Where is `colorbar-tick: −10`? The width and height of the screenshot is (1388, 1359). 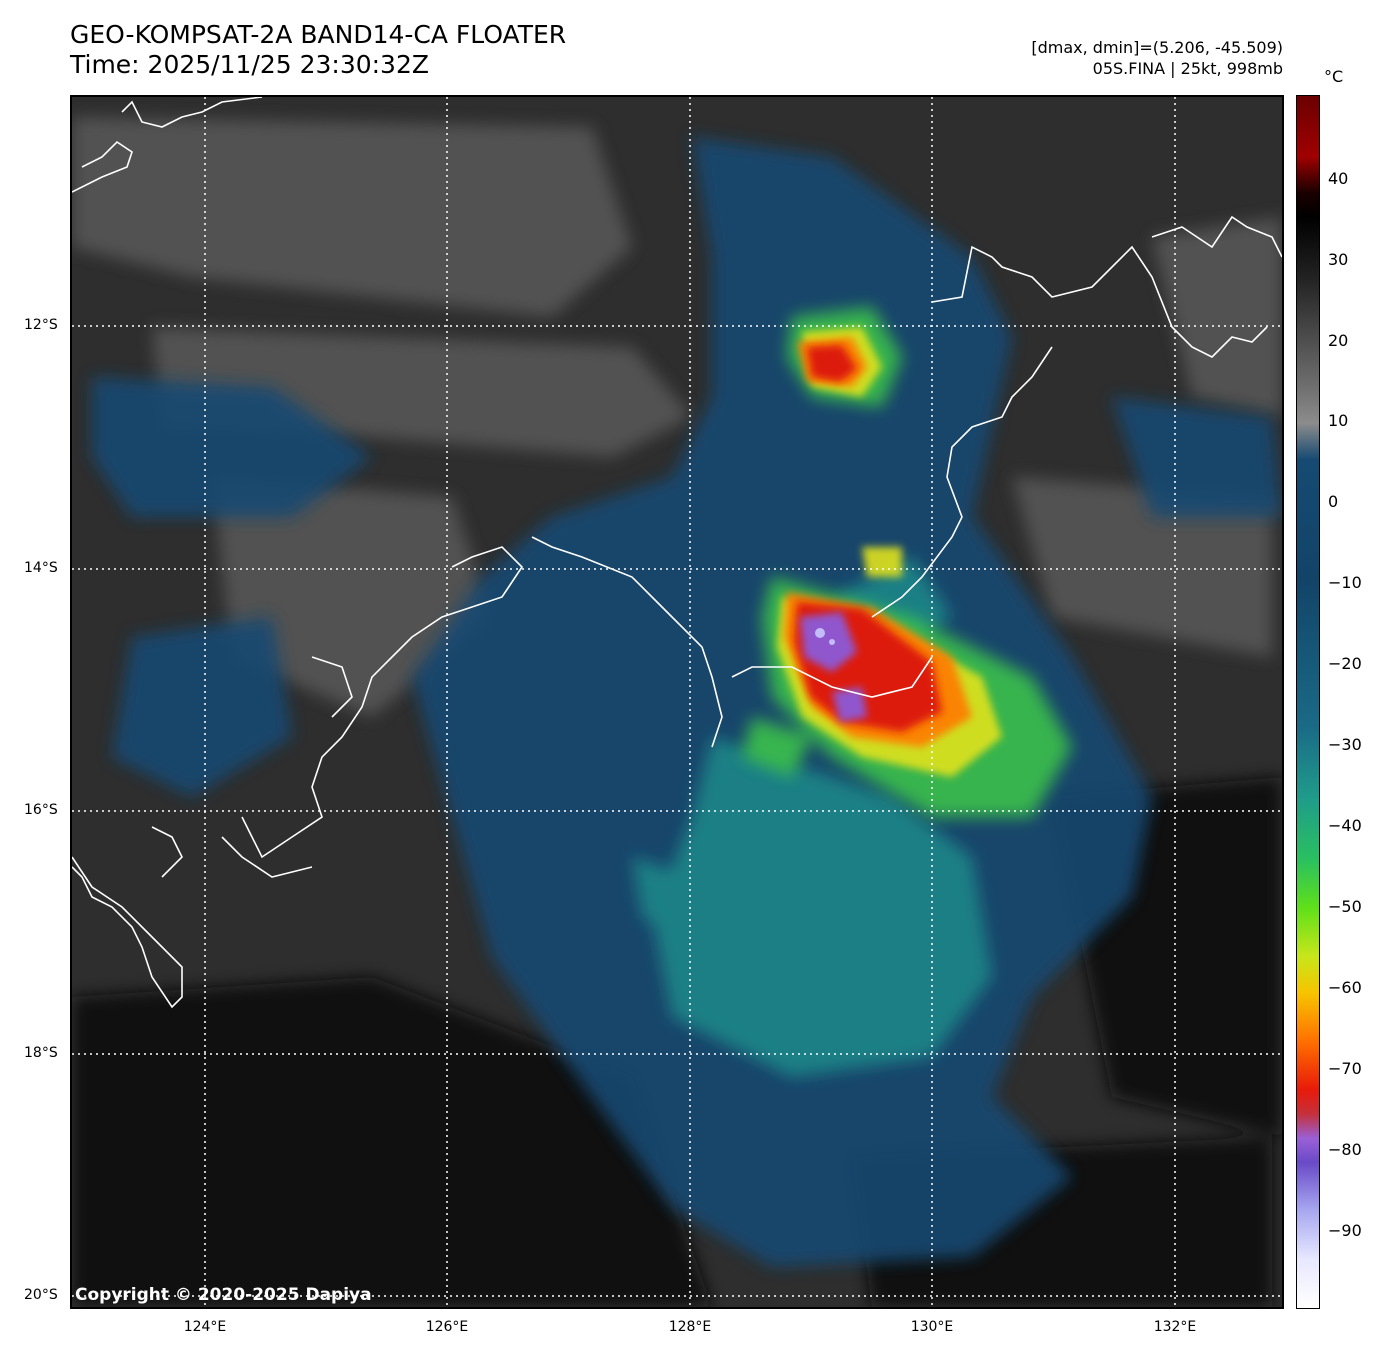 colorbar-tick: −10 is located at coordinates (1345, 582).